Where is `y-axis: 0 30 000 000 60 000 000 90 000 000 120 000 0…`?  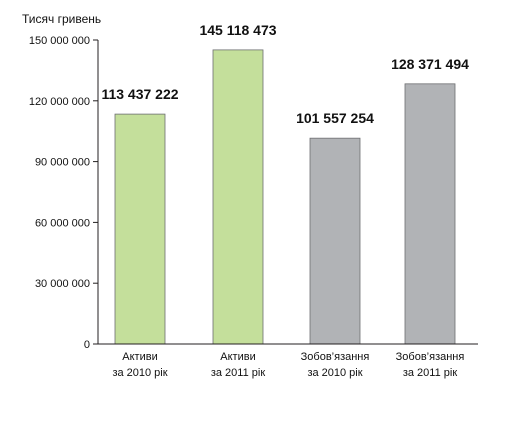 y-axis: 0 30 000 000 60 000 000 90 000 000 120 000 0… is located at coordinates (64, 193).